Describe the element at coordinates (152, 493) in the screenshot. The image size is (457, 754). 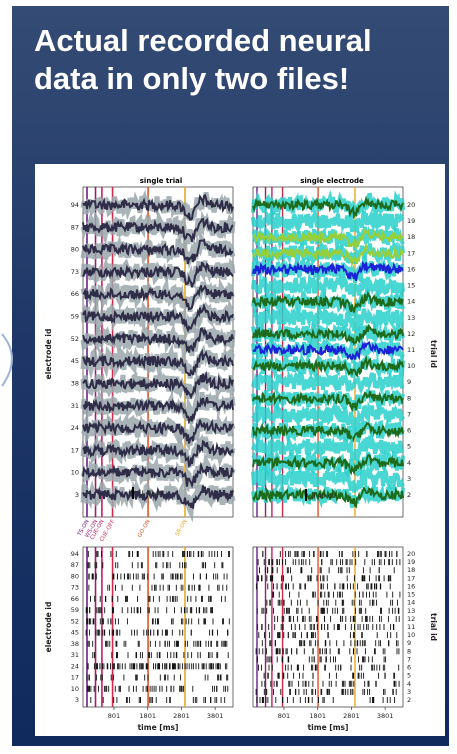
I see `single-trial-scale-bar: || 40 uV` at that location.